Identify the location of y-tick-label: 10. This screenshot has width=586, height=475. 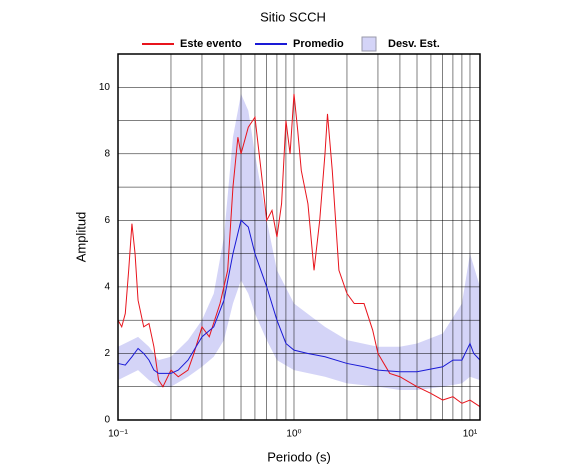
(105, 87).